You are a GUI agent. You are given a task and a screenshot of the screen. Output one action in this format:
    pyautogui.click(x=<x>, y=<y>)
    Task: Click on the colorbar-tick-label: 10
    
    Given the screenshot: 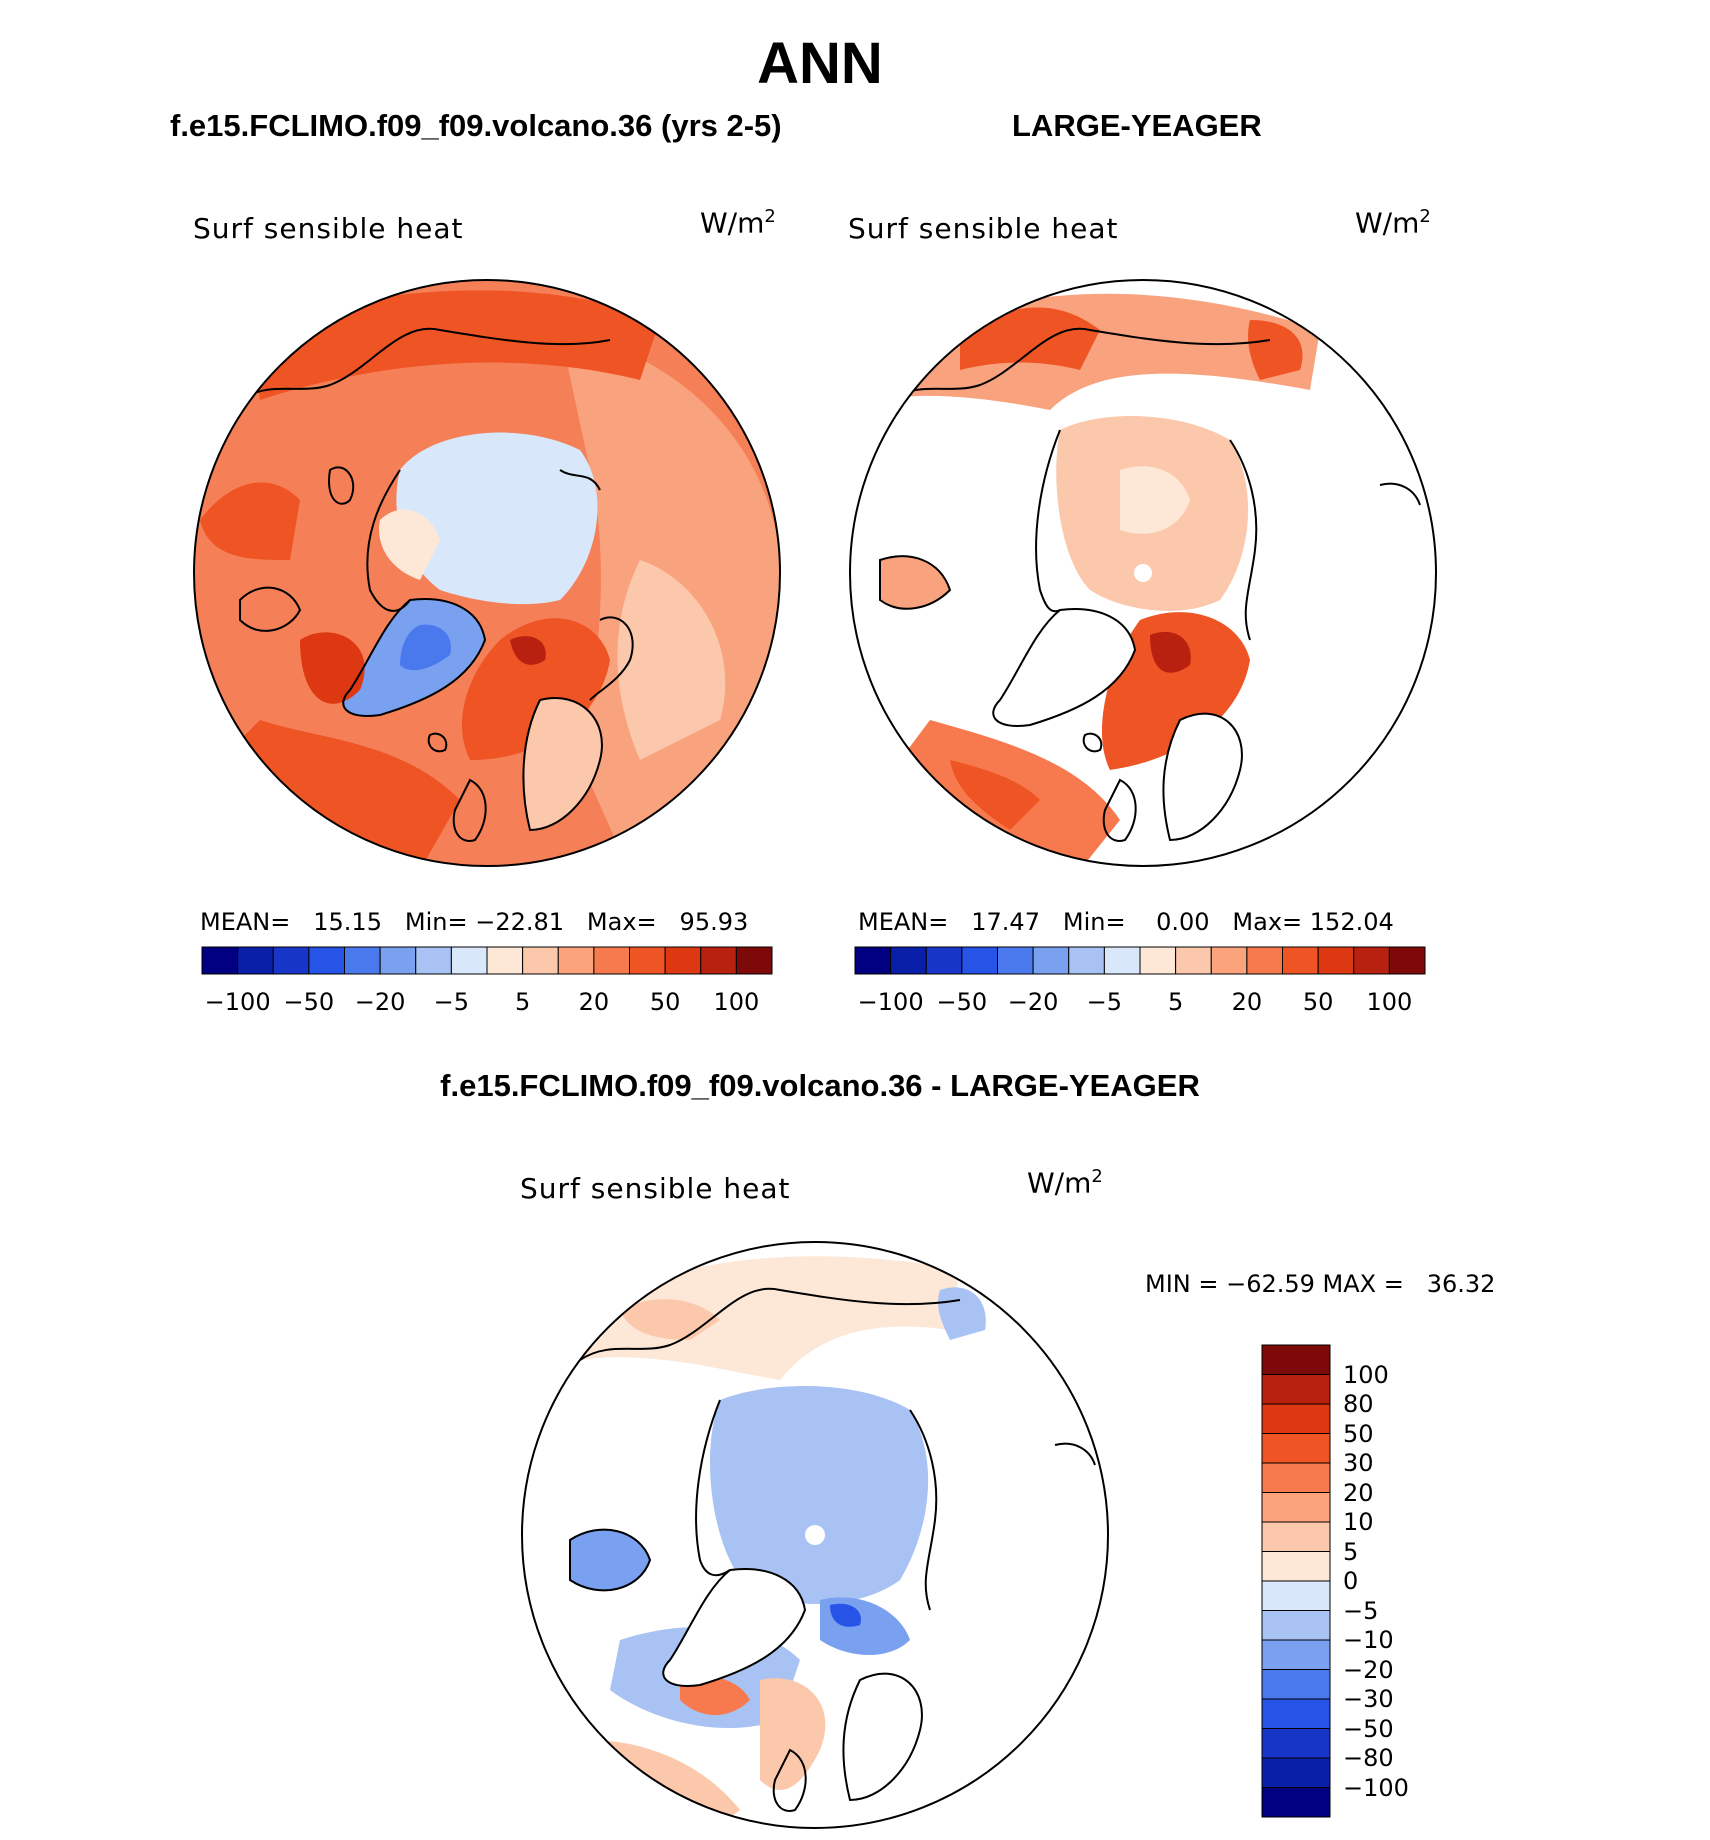 What is the action you would take?
    pyautogui.click(x=1358, y=1522)
    